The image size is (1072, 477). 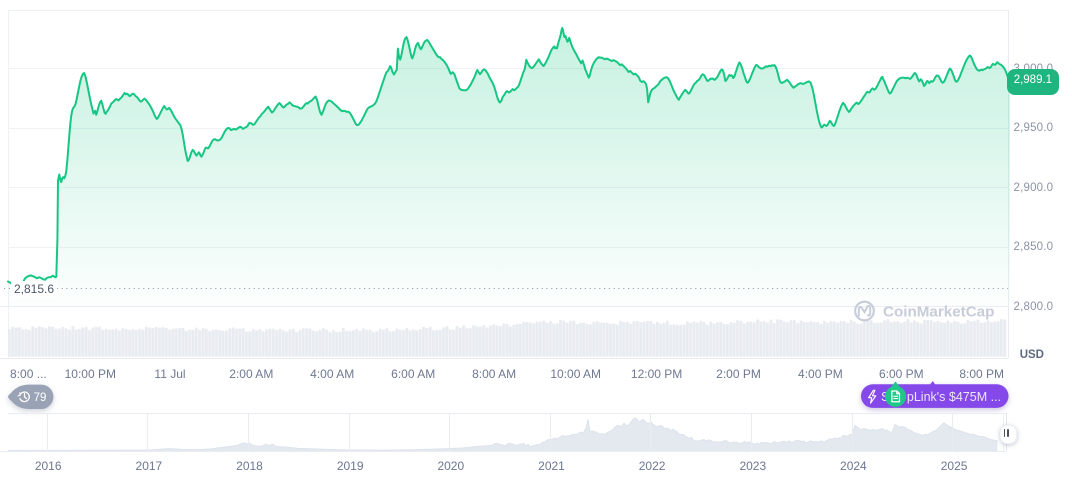 What do you see at coordinates (40, 397) in the screenshot?
I see `svg-text: 79` at bounding box center [40, 397].